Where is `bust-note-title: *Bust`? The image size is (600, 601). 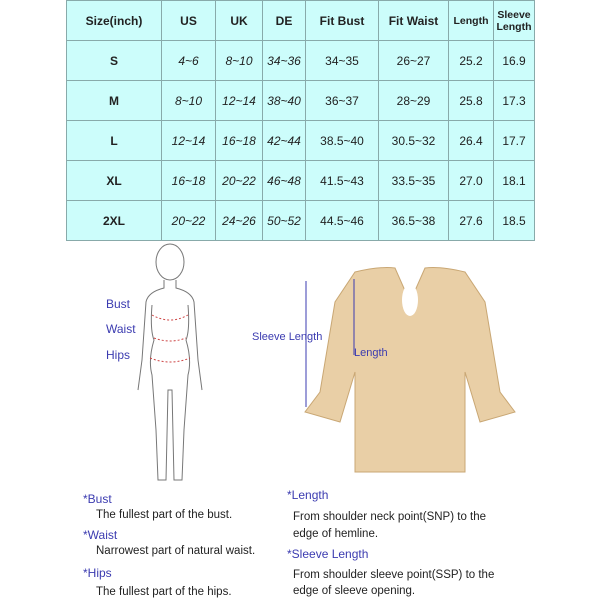
bust-note-title: *Bust is located at coordinates (97, 499).